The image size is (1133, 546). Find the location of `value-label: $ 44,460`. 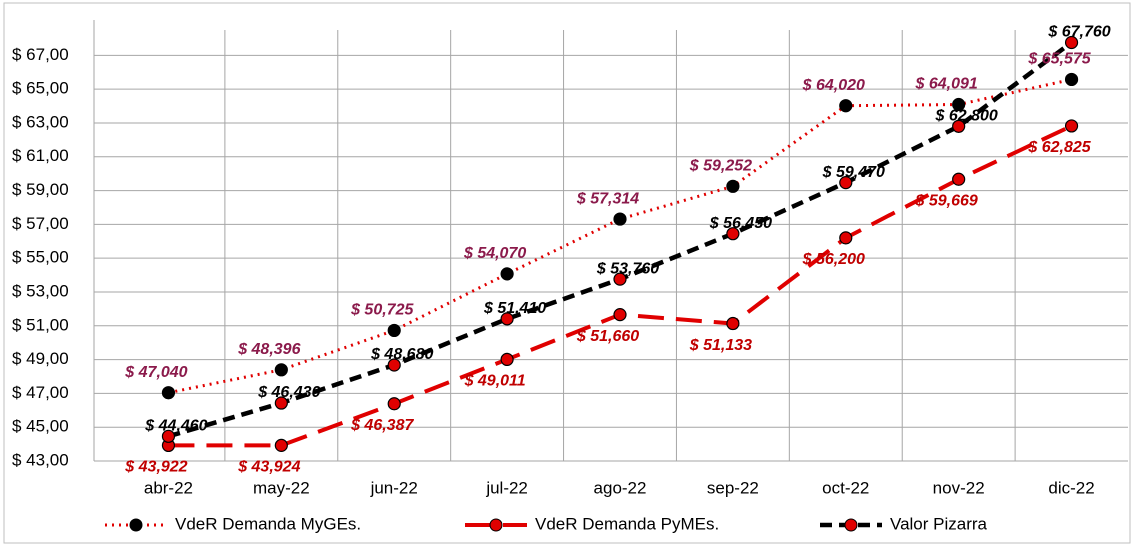

value-label: $ 44,460 is located at coordinates (175, 426).